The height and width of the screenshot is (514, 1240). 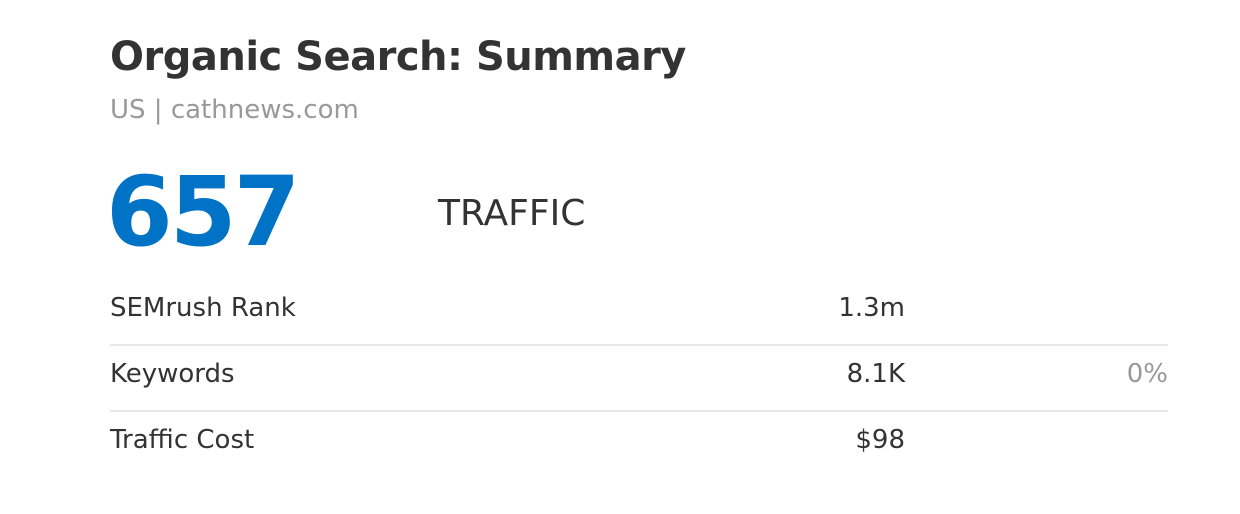 What do you see at coordinates (203, 308) in the screenshot?
I see `row-label: SEMrush Rank` at bounding box center [203, 308].